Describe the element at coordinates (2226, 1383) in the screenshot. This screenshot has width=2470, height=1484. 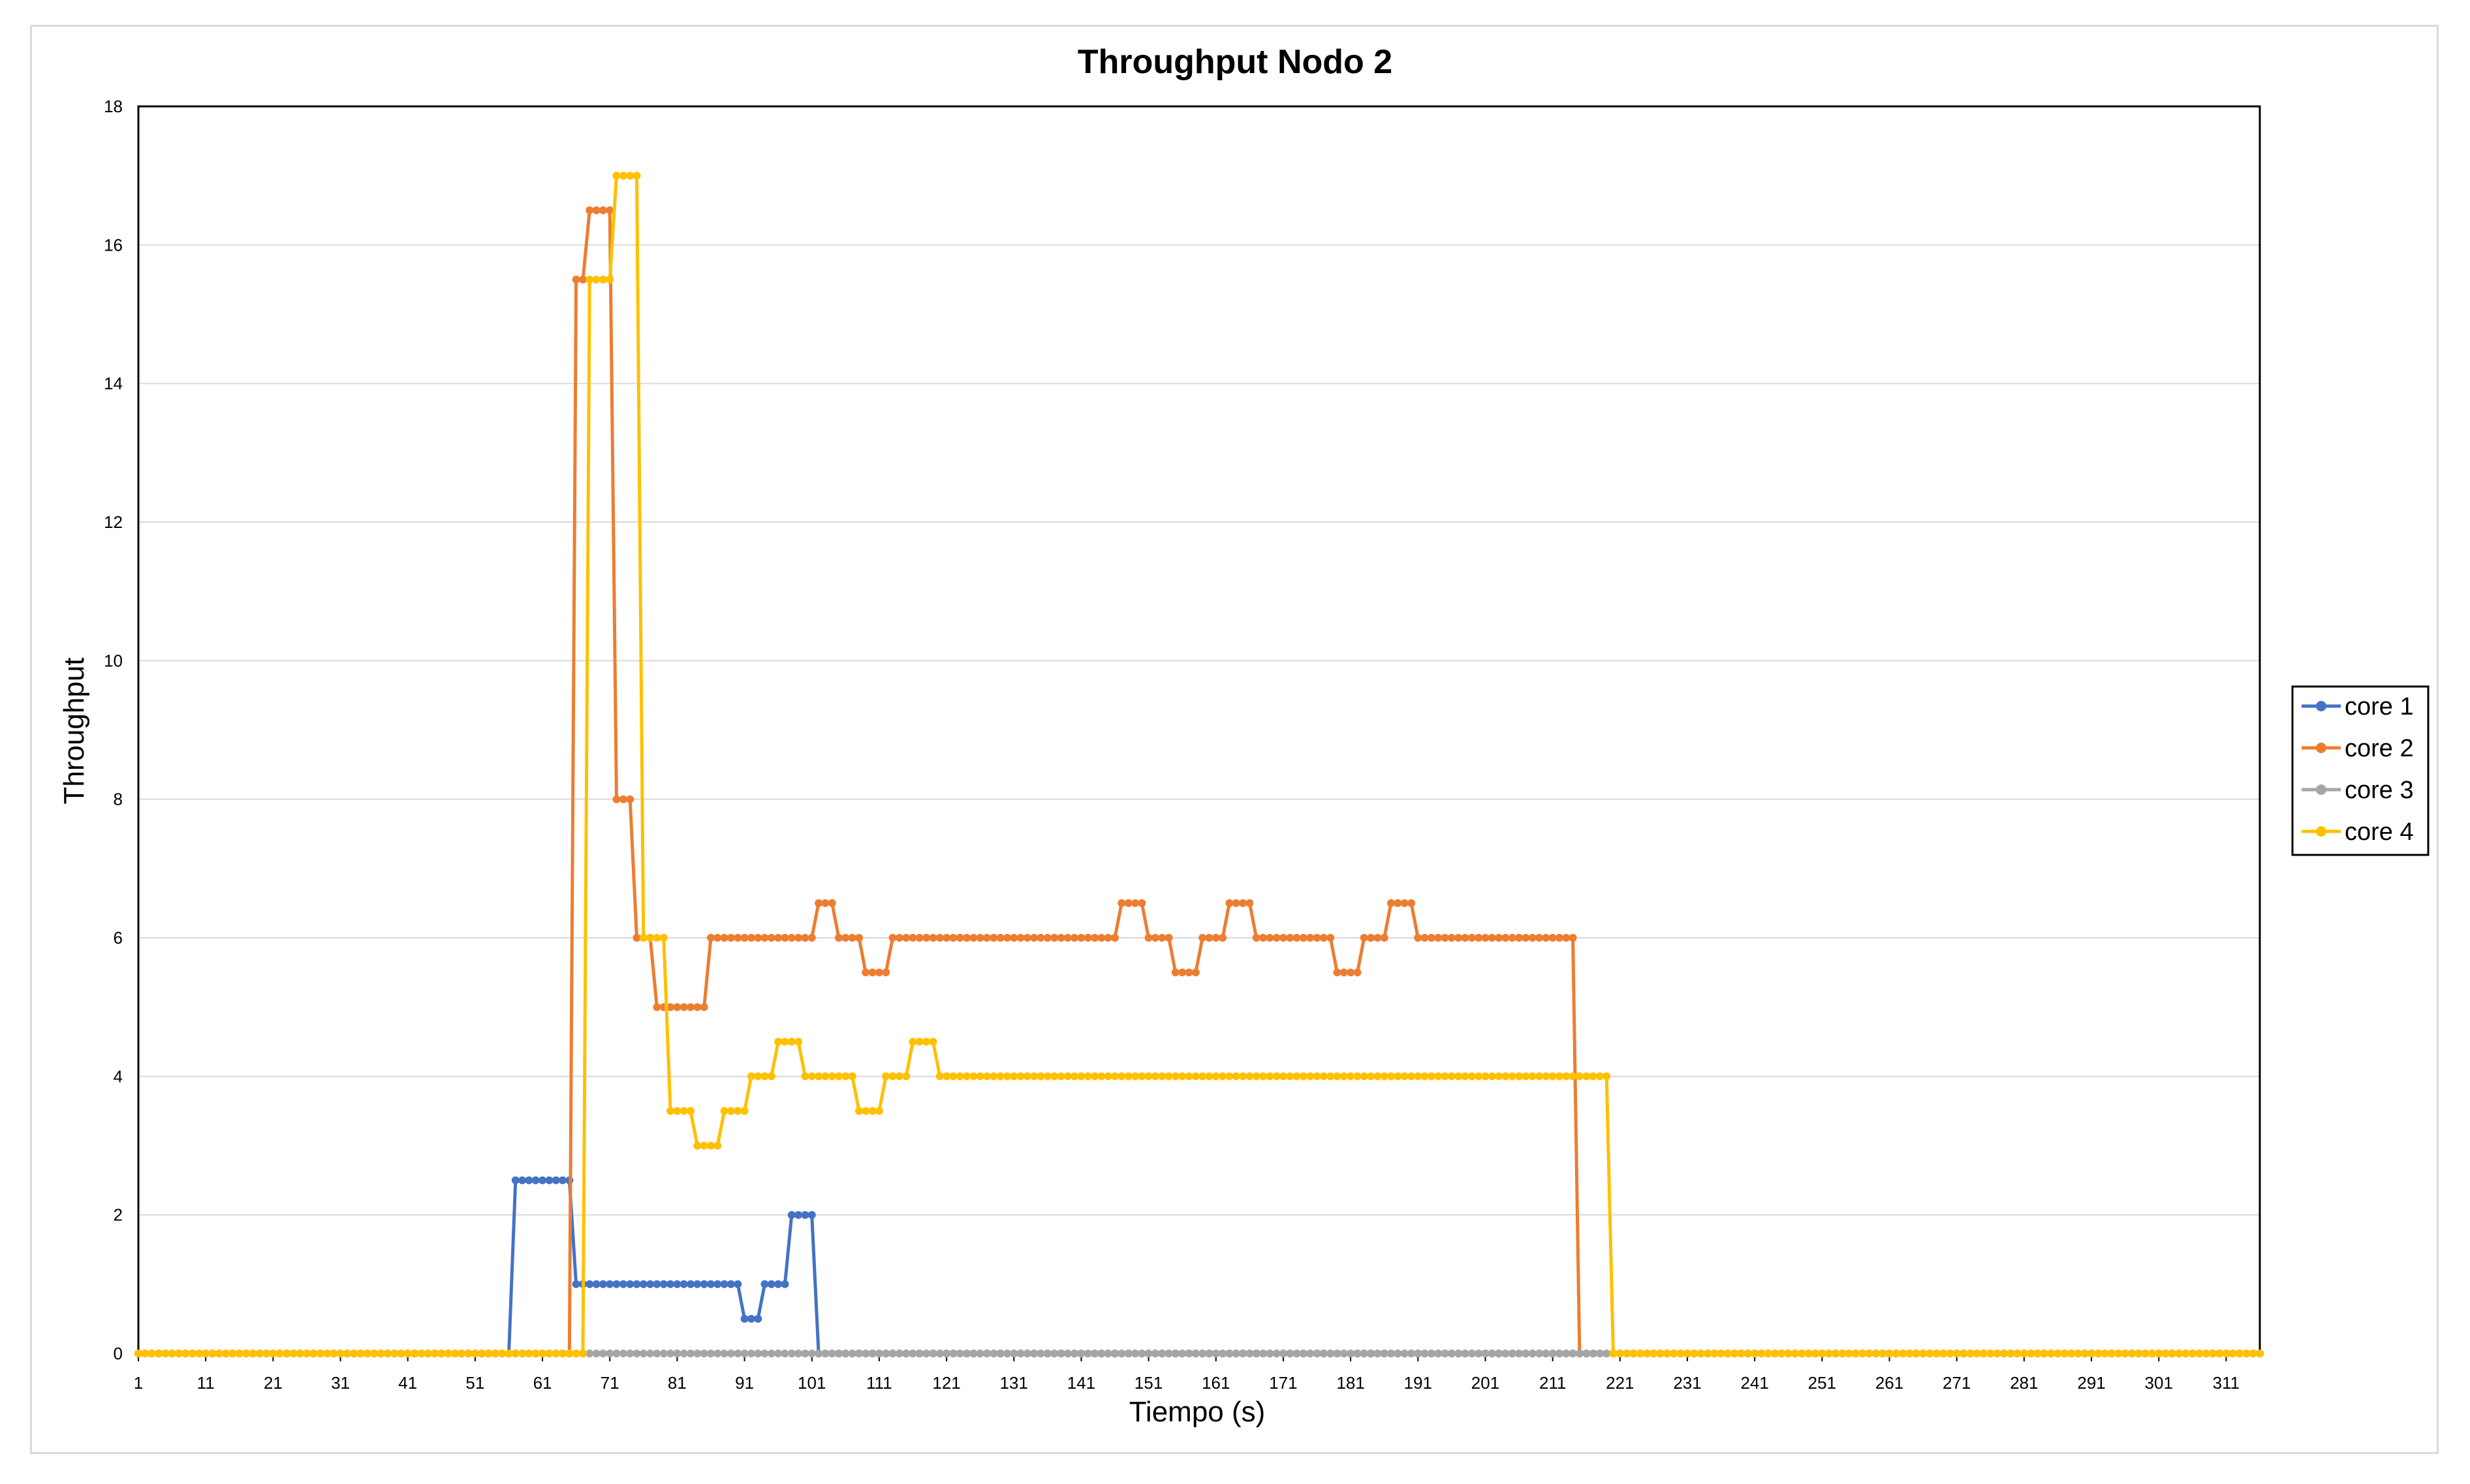
I see `x-tick-label: 311` at that location.